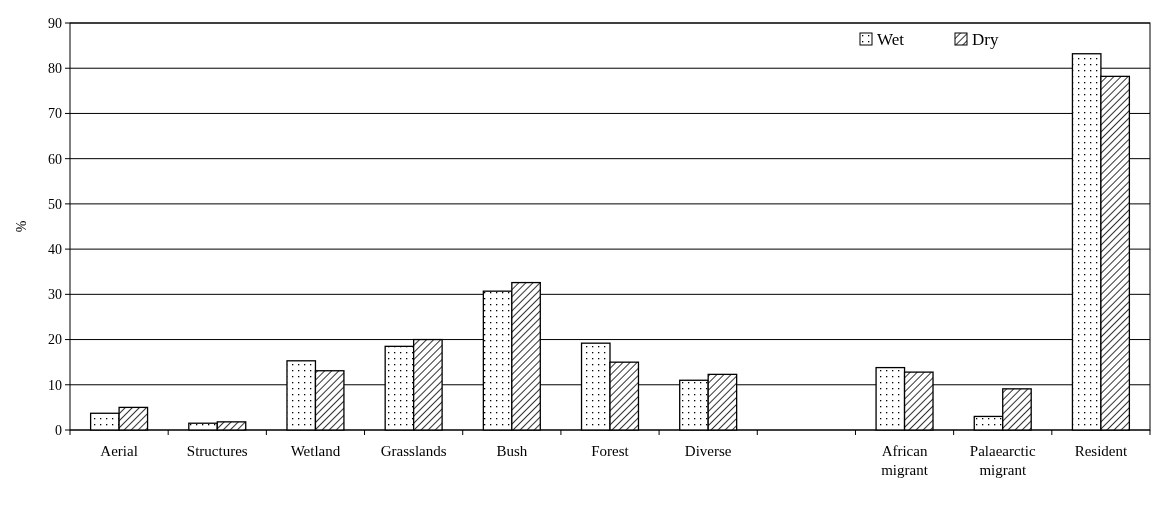 This screenshot has width=1166, height=506. Describe the element at coordinates (217, 451) in the screenshot. I see `x-tick-label: Structures` at that location.